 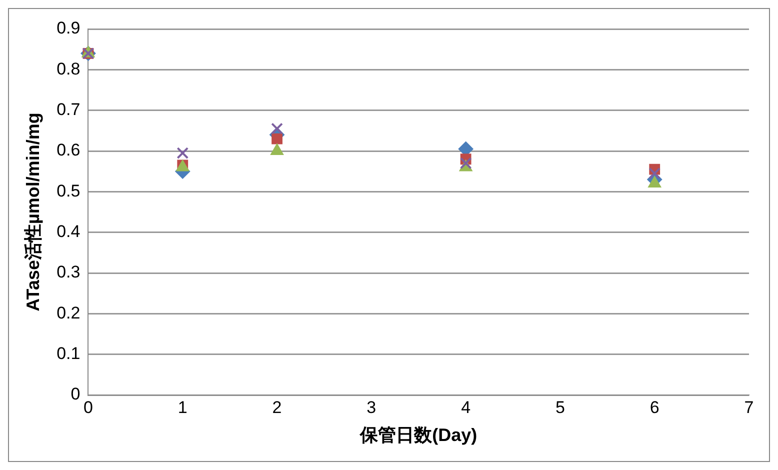 I want to click on y-tick-label: 0.9, so click(x=68, y=28).